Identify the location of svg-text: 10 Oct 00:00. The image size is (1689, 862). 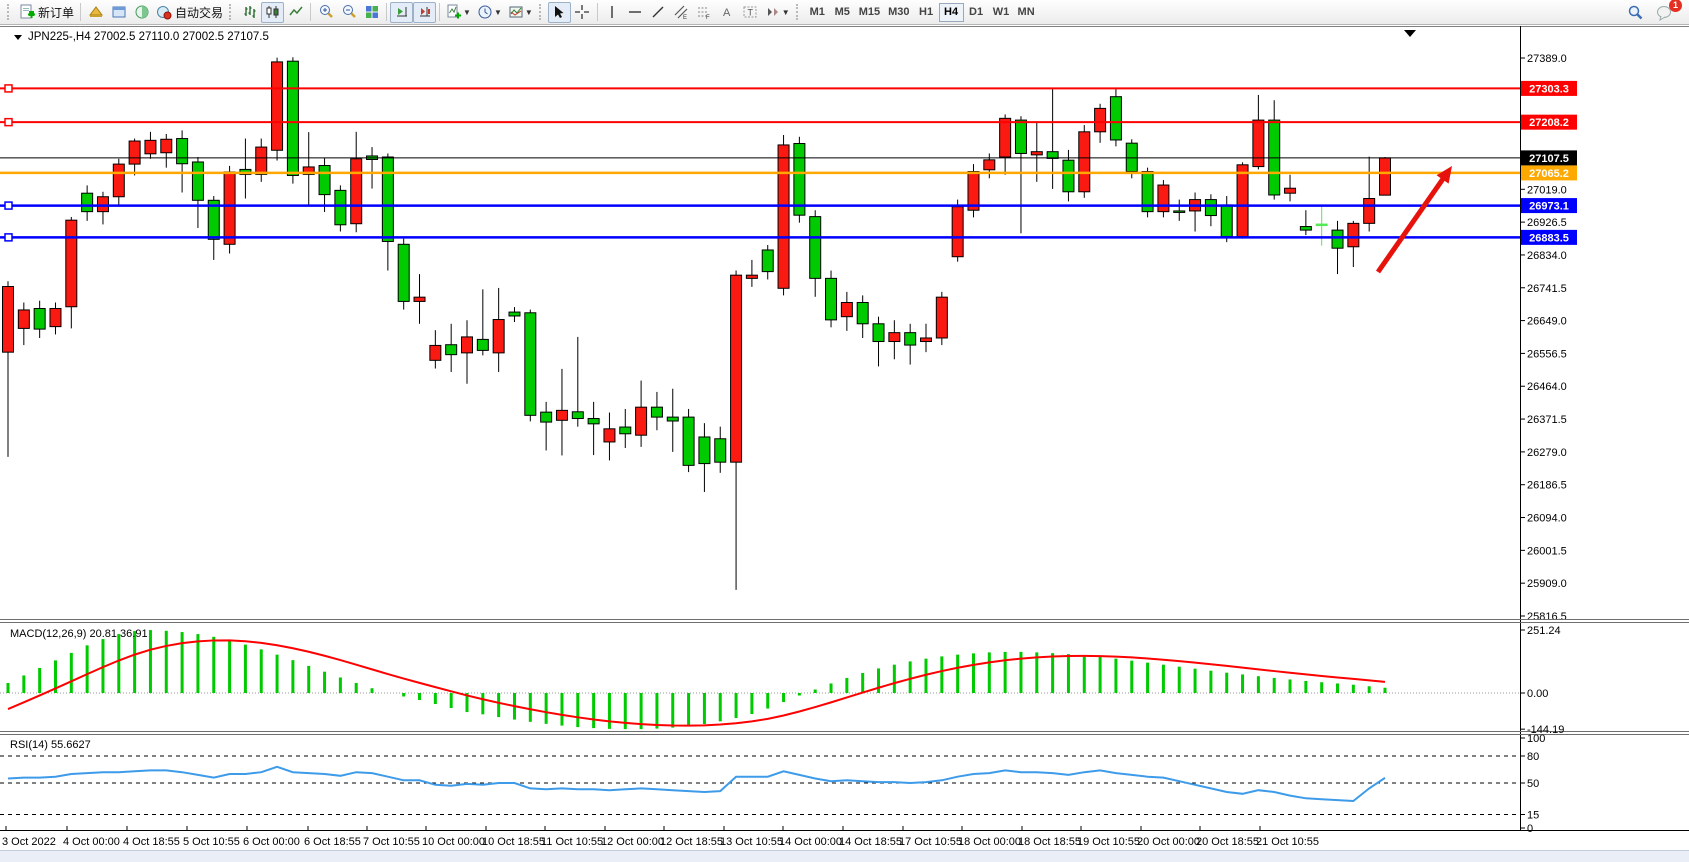
(453, 842).